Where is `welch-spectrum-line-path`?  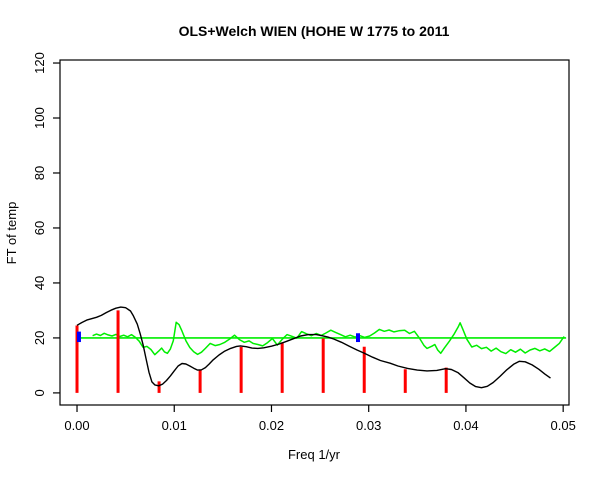
welch-spectrum-line-path is located at coordinates (313, 347).